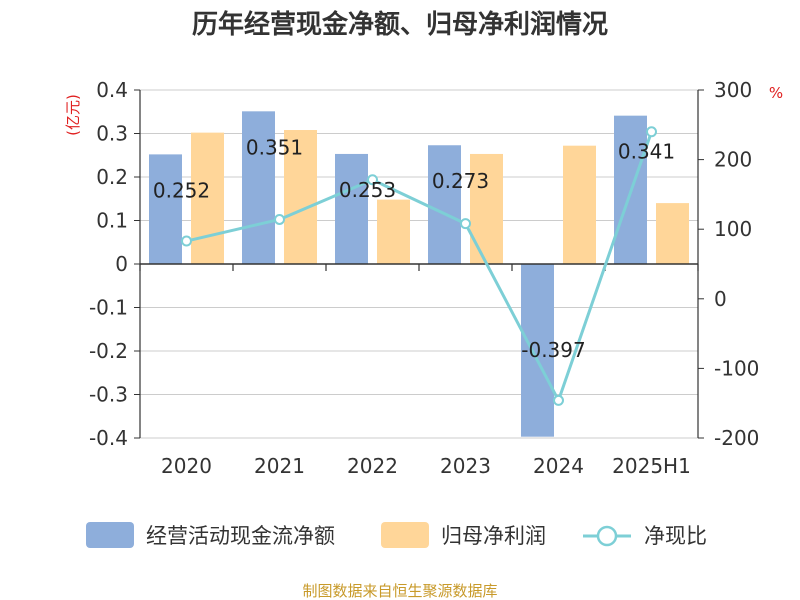 Image resolution: width=800 pixels, height=600 pixels. I want to click on x-axis-label: 2024, so click(558, 466).